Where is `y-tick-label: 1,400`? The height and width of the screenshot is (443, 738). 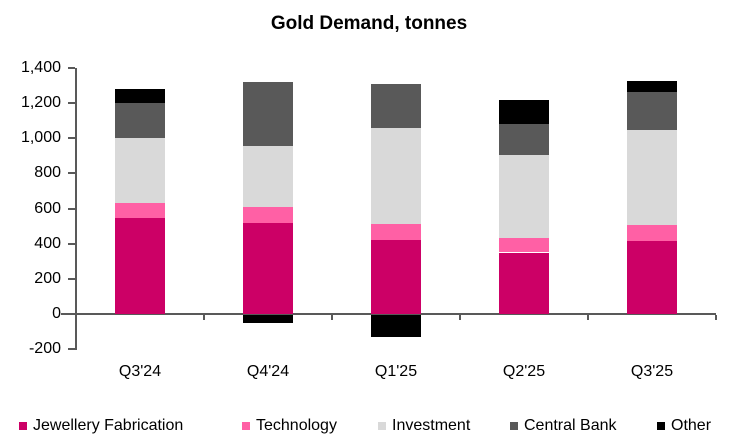 y-tick-label: 1,400 is located at coordinates (40, 67).